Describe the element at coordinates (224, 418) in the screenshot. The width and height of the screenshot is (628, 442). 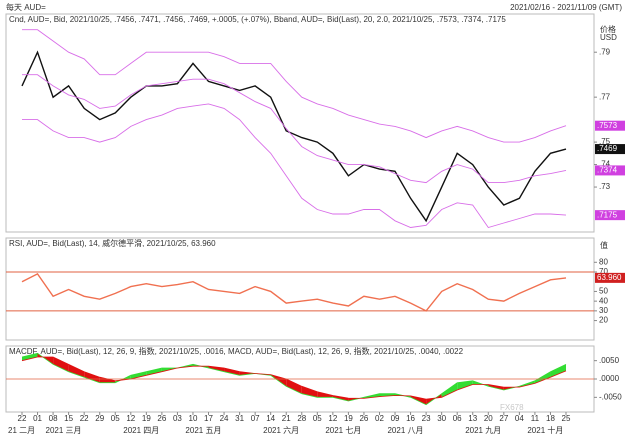
I see `x-tick-label: 24` at that location.